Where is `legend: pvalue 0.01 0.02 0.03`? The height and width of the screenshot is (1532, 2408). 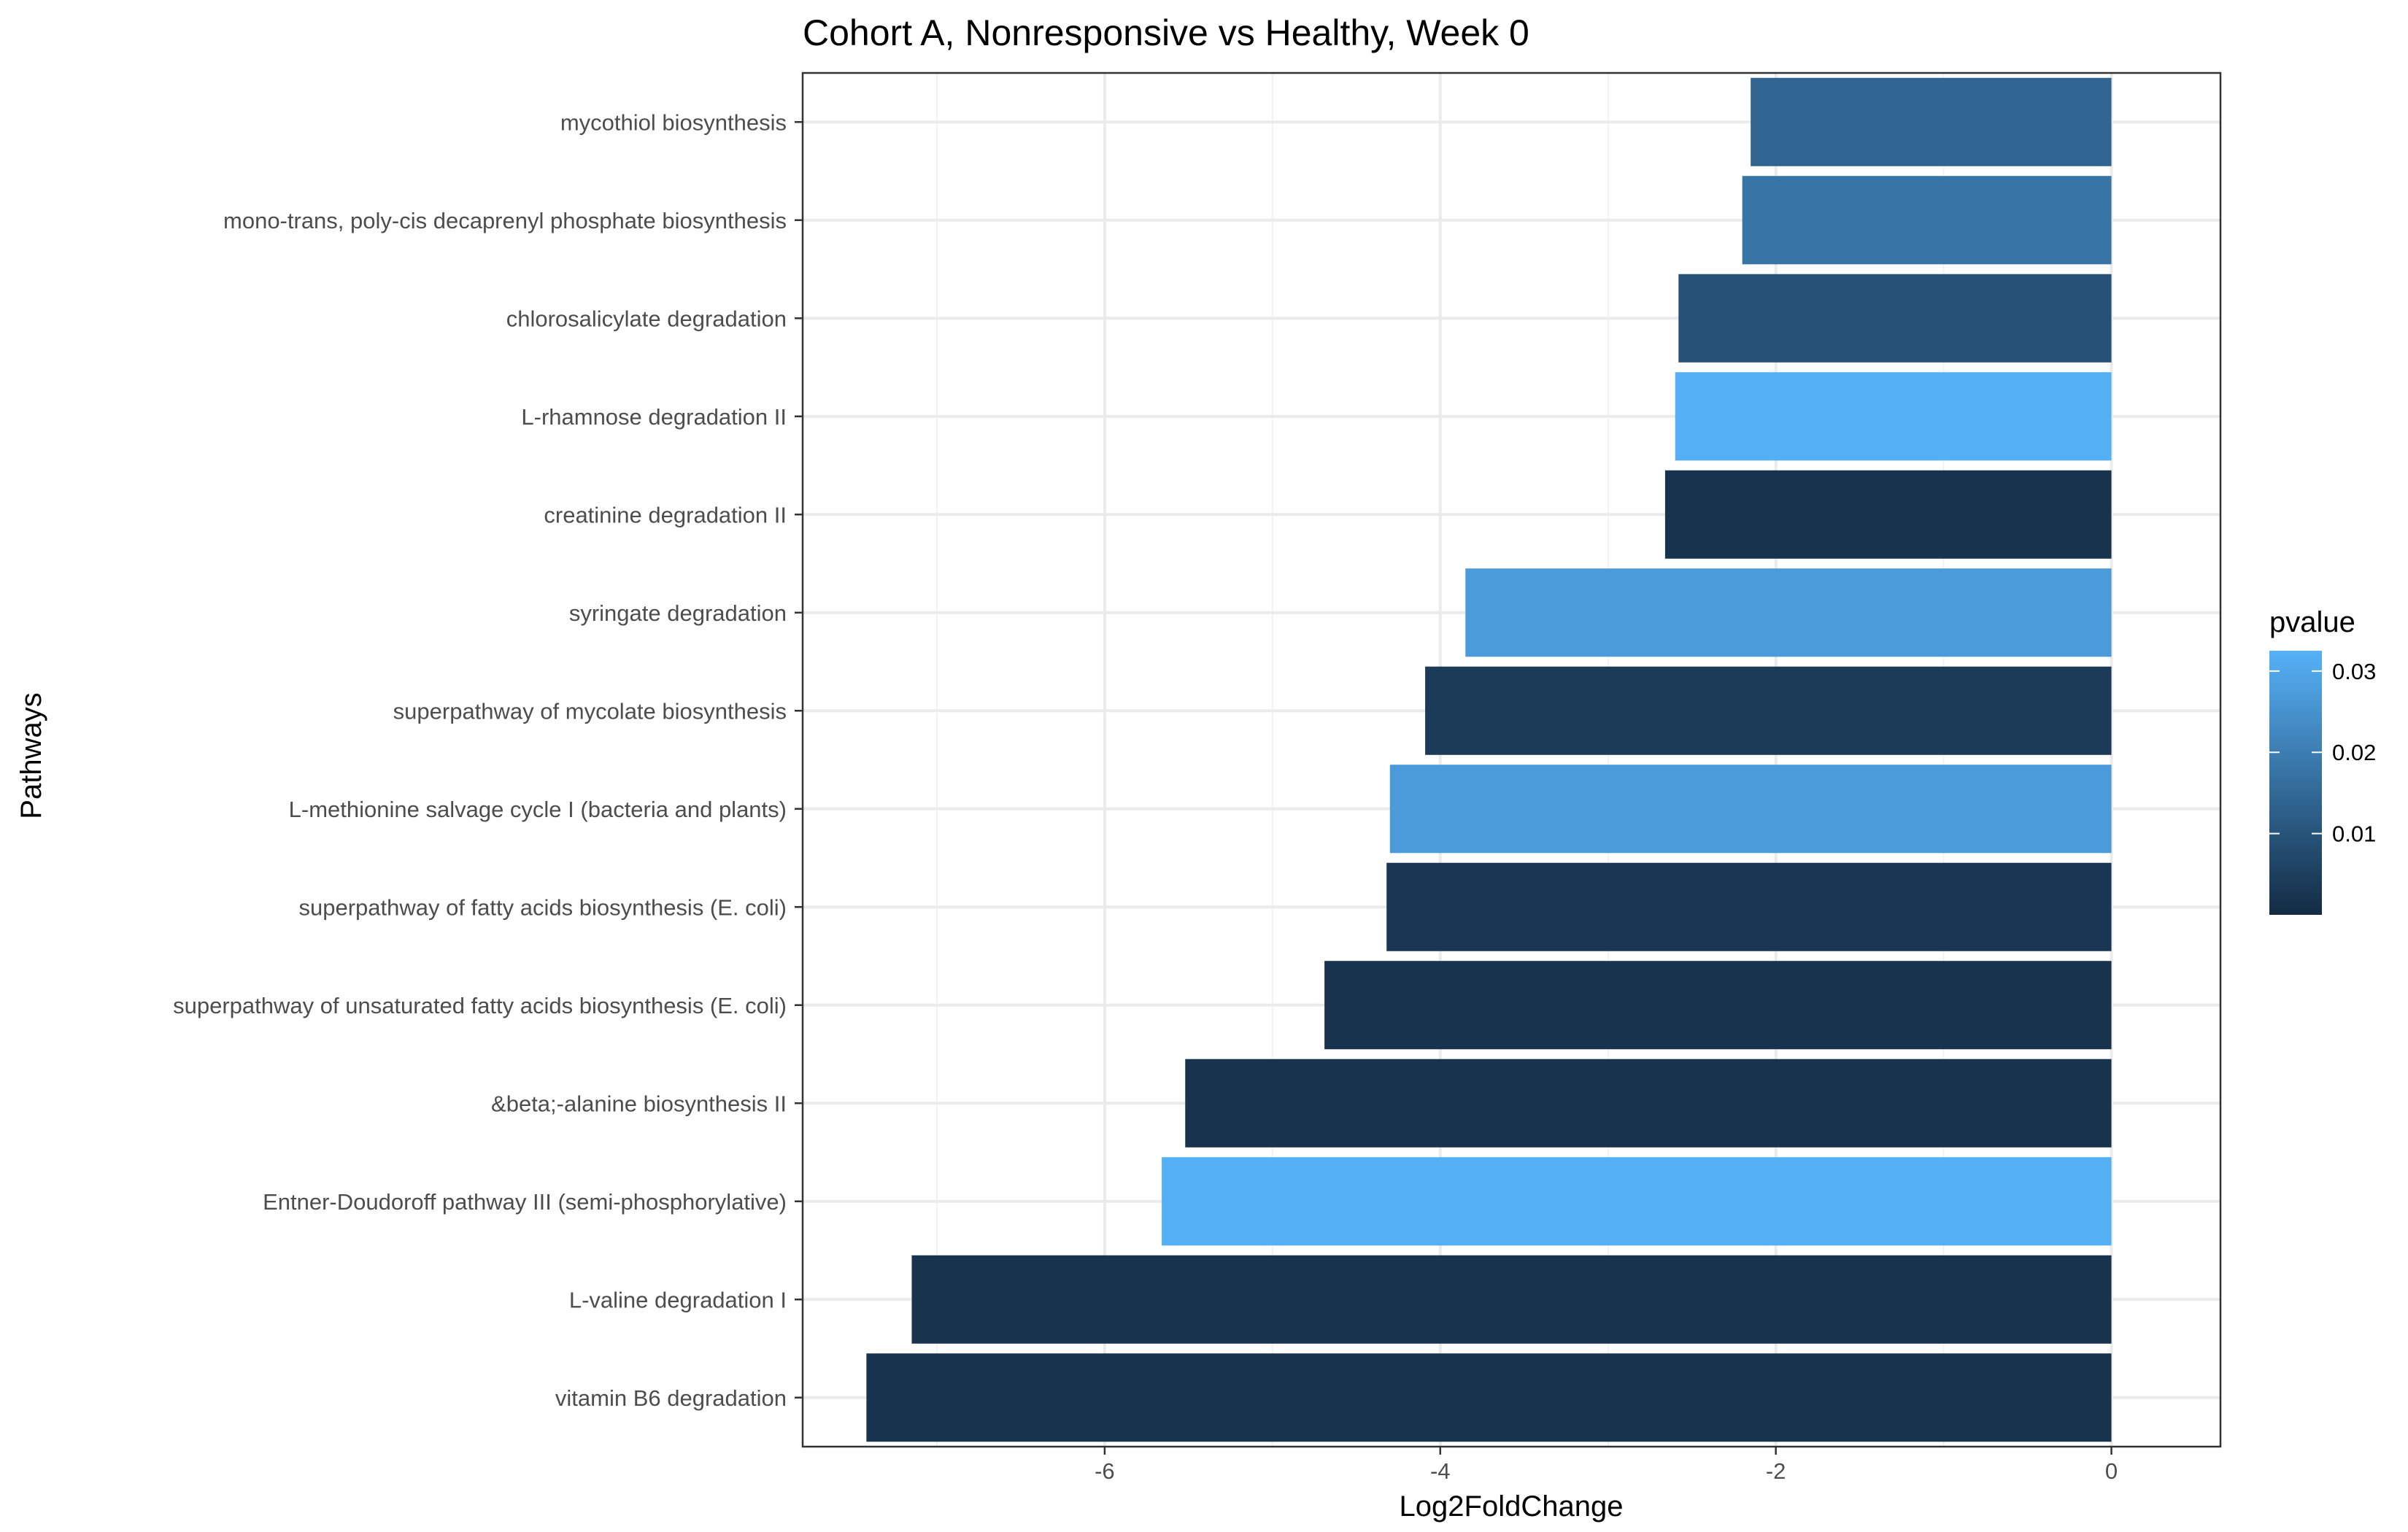 legend: pvalue 0.01 0.02 0.03 is located at coordinates (2322, 761).